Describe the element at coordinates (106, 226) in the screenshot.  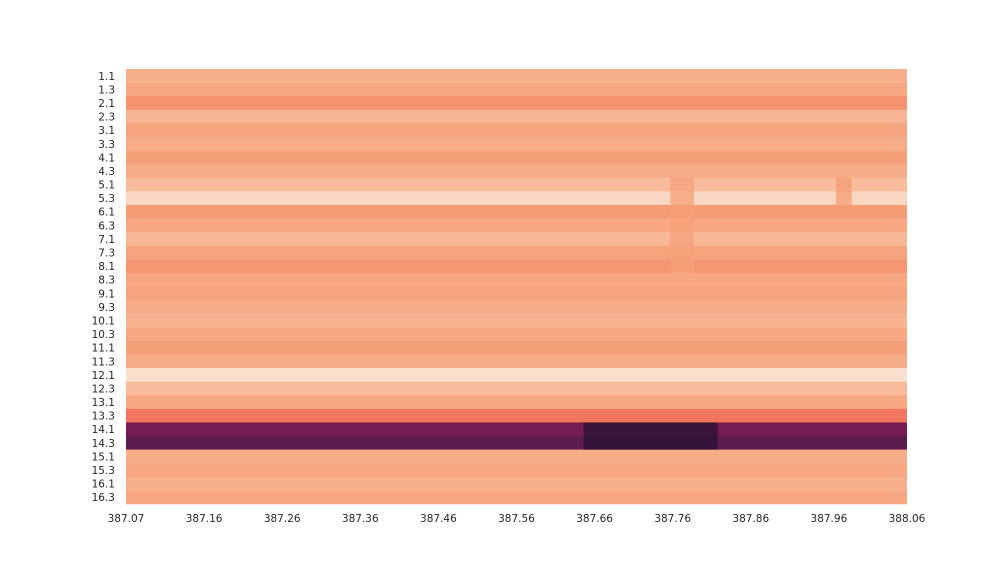
I see `y-tick-label: 6.3` at that location.